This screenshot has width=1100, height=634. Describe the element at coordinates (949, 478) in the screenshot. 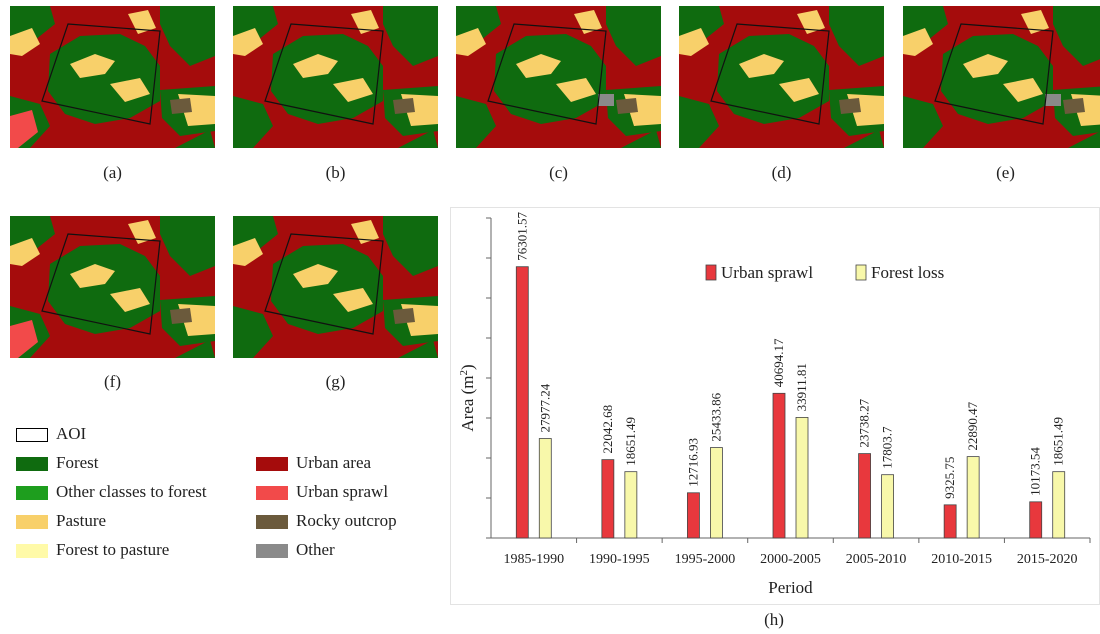

I see `data-label: 9325.75` at that location.